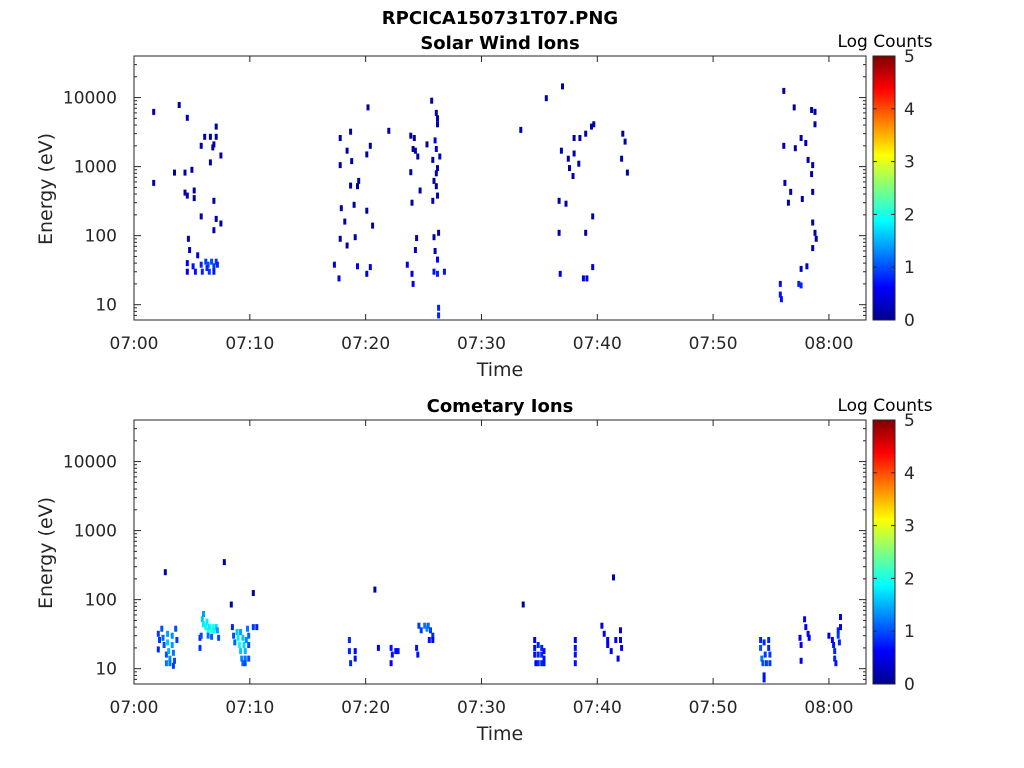 The image size is (1024, 768). What do you see at coordinates (101, 237) in the screenshot?
I see `y-tick-label: 100` at bounding box center [101, 237].